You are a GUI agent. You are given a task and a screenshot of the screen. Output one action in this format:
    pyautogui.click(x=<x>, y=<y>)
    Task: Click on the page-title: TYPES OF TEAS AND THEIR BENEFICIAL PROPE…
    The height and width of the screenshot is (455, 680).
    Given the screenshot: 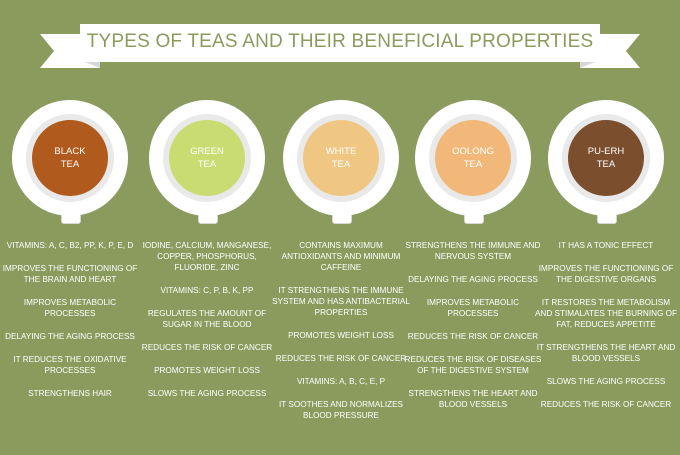 What is the action you would take?
    pyautogui.click(x=340, y=41)
    